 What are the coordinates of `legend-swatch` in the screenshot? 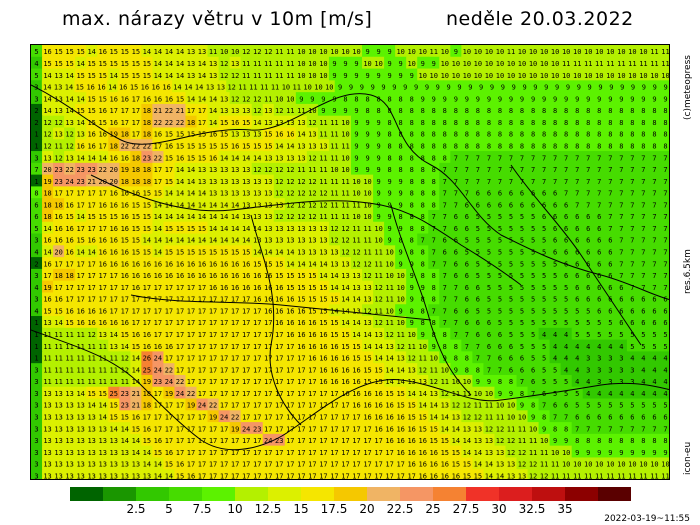 It's located at (515, 494).